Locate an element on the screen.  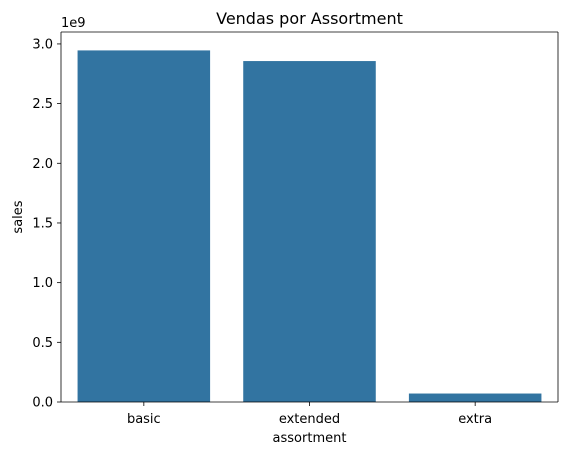
x-axis-label: assortment is located at coordinates (310, 438).